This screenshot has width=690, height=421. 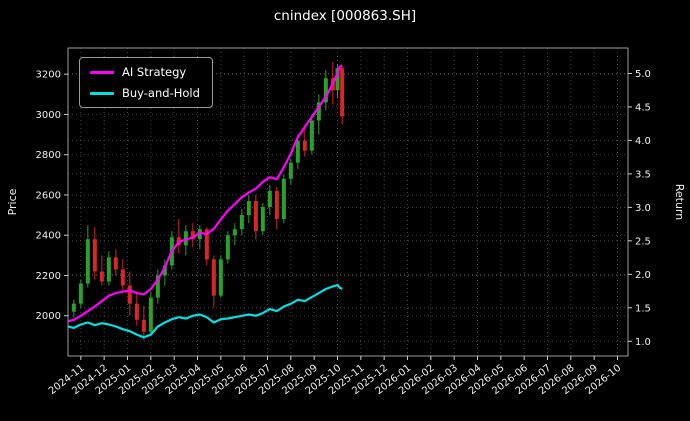 What do you see at coordinates (154, 72) in the screenshot?
I see `ai-strategy-label: AI Strategy` at bounding box center [154, 72].